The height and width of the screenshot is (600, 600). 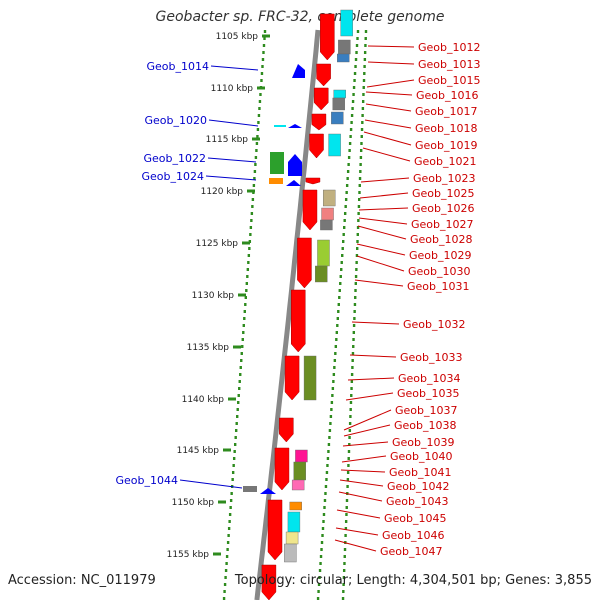 I want to click on gene-label: Geob_1045, so click(x=415, y=518).